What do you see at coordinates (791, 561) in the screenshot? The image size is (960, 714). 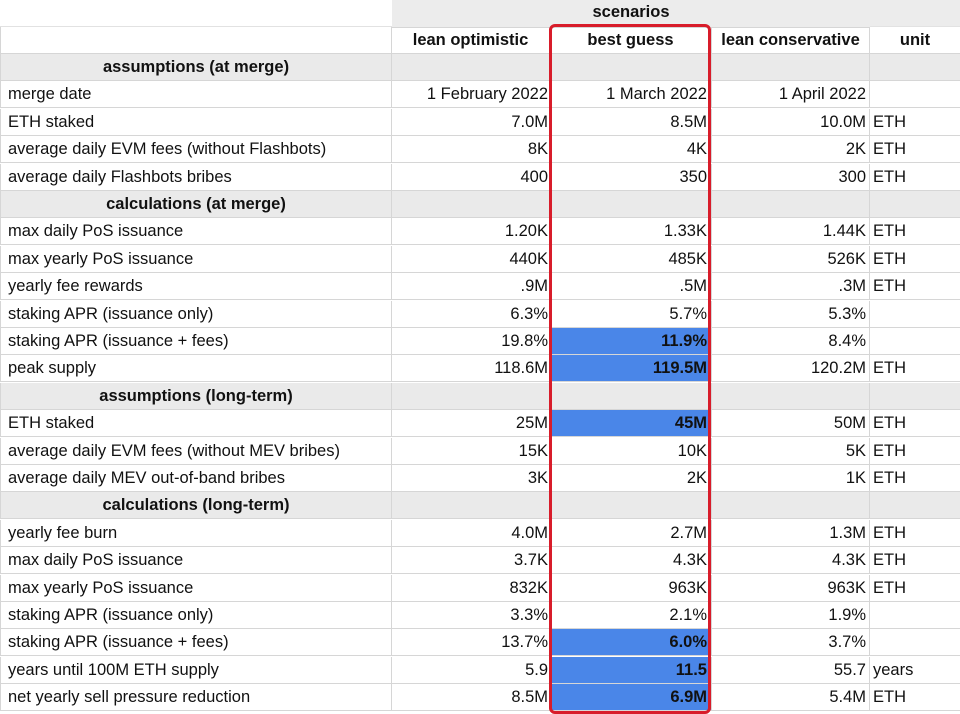 I see `value-lean-conservative: 4.3K` at bounding box center [791, 561].